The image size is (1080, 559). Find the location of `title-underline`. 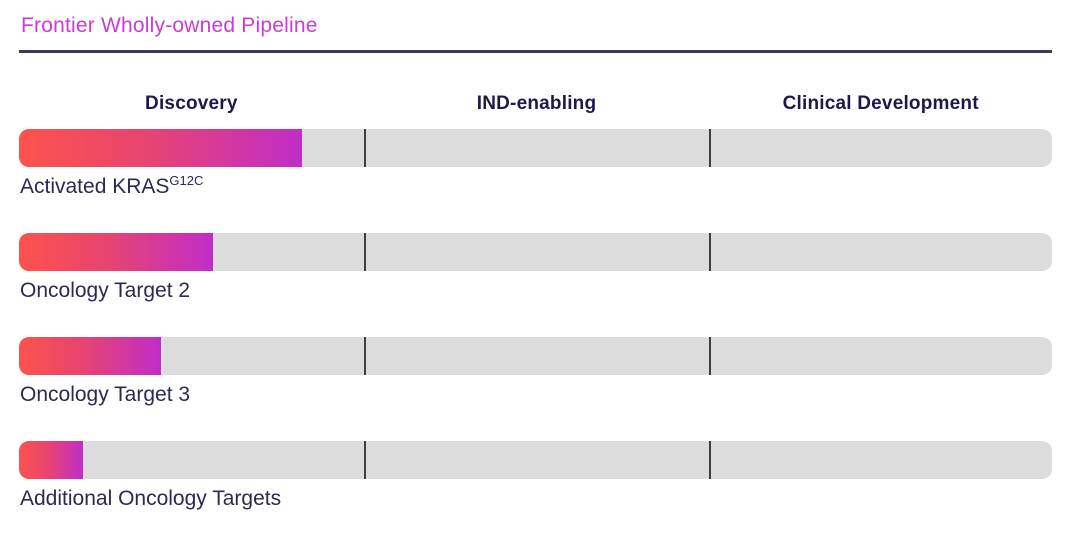

title-underline is located at coordinates (535, 51).